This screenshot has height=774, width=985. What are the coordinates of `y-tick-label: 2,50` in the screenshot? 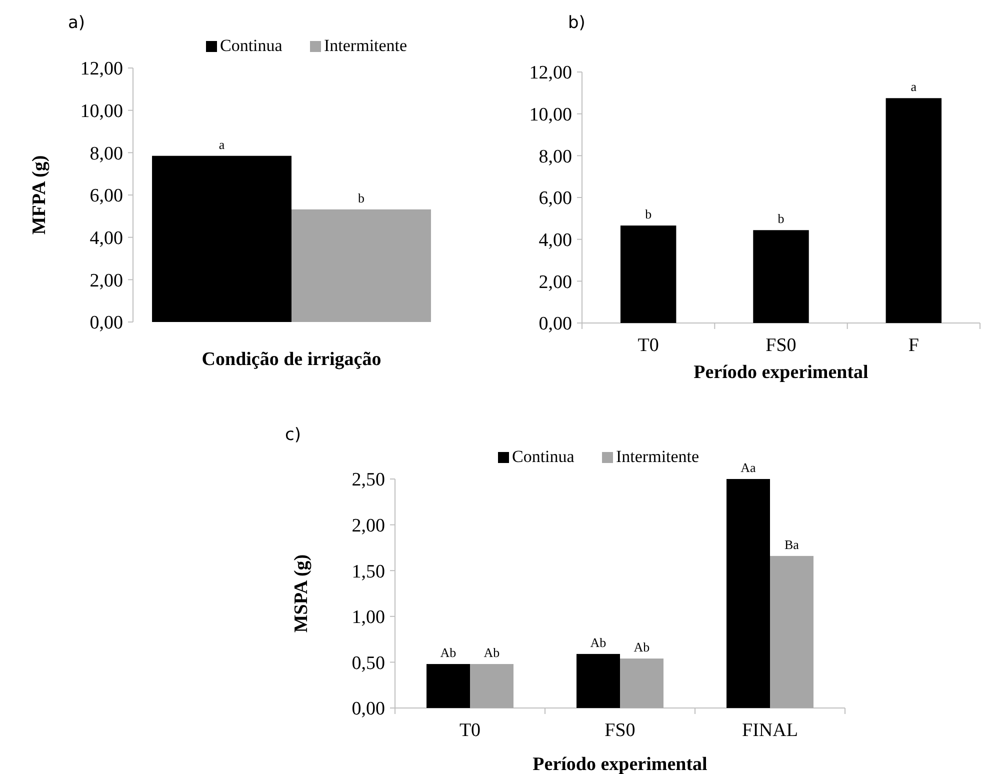 It's located at (368, 480).